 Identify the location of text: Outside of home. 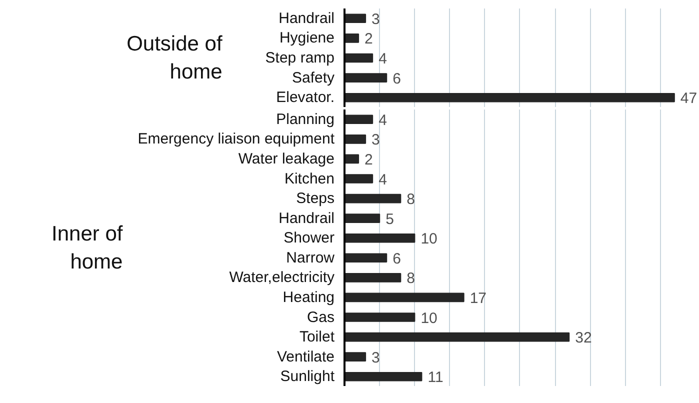
(174, 58).